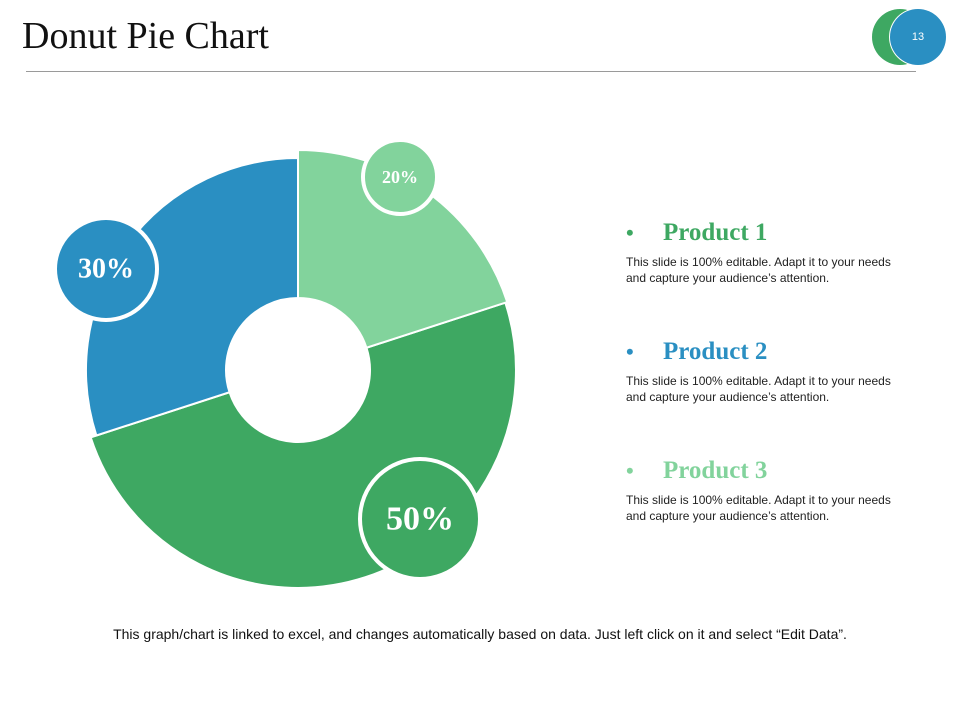 This screenshot has width=960, height=720. I want to click on data-label-product-3: 20%, so click(400, 177).